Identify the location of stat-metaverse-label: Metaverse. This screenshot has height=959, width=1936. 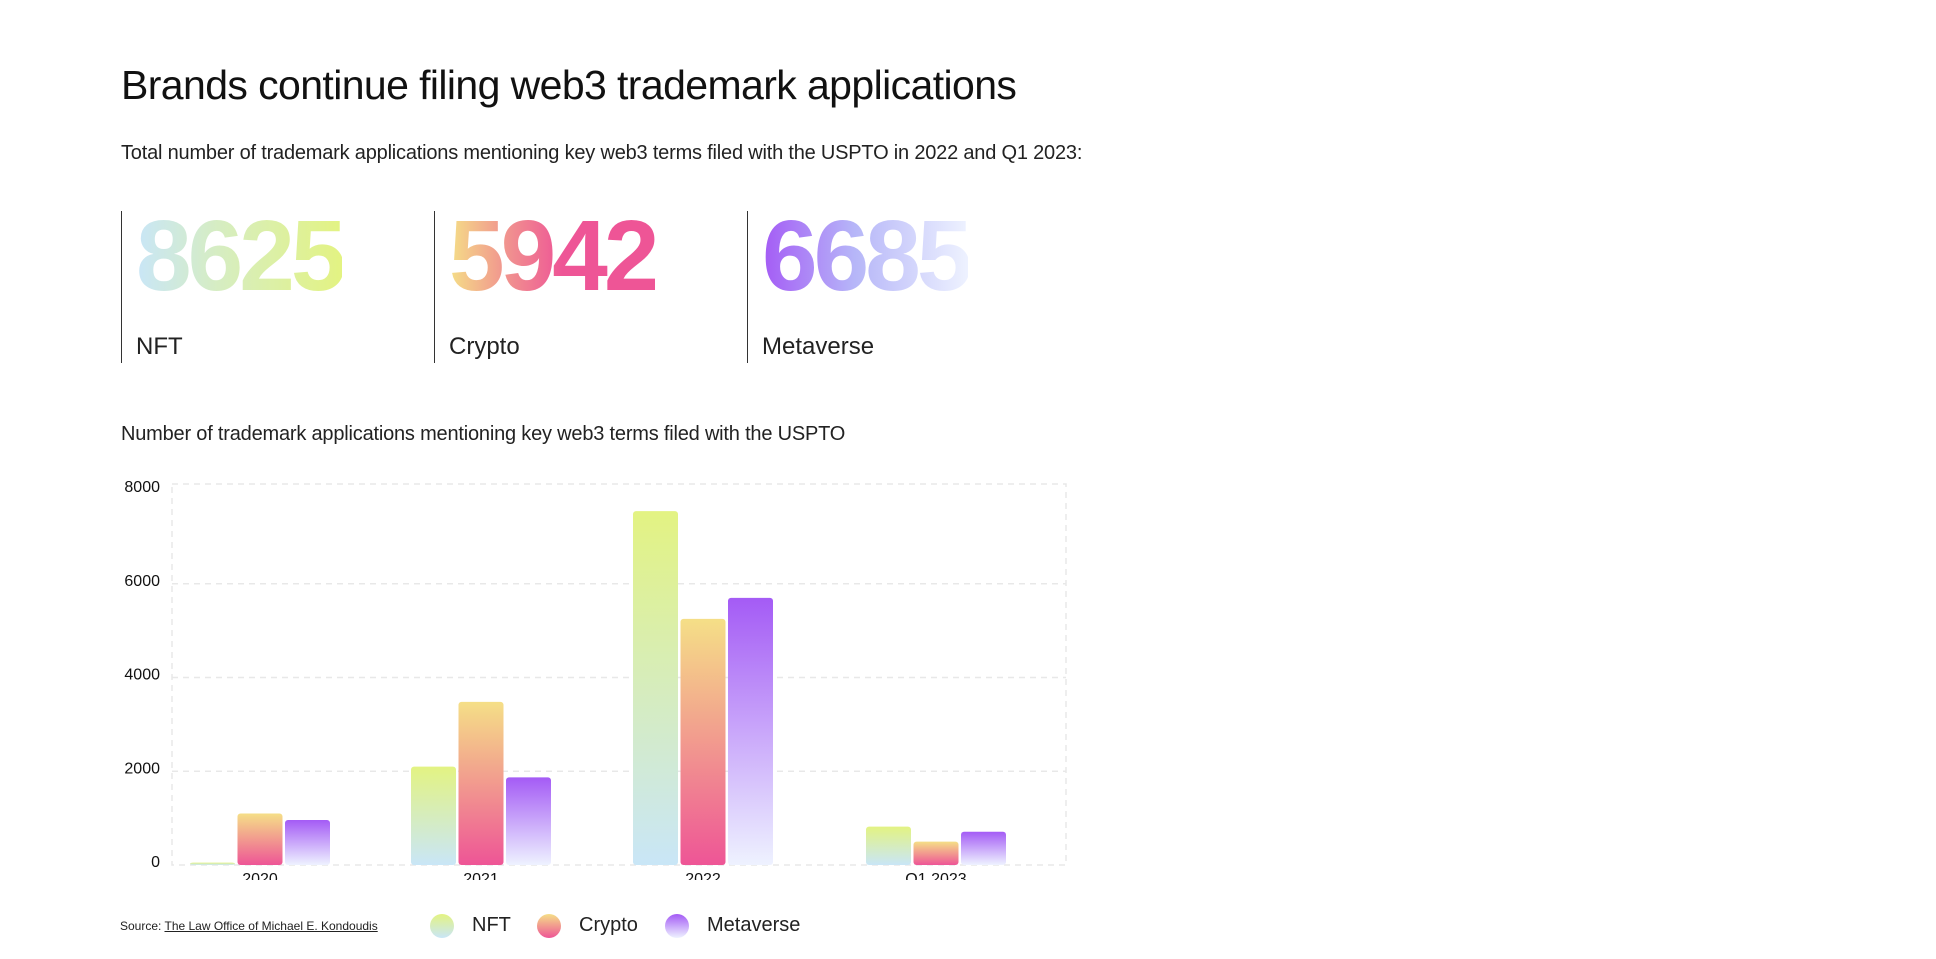
(818, 346).